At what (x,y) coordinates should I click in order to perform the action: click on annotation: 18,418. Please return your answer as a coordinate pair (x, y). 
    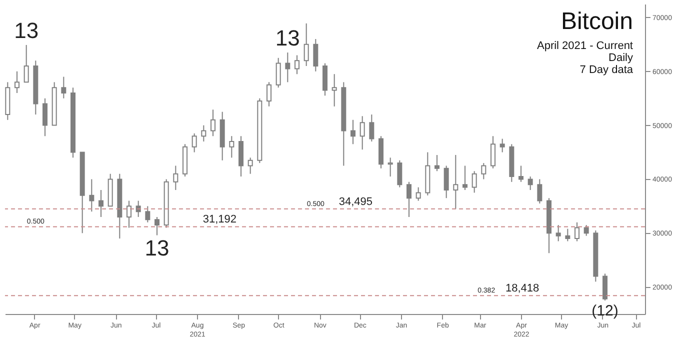
    Looking at the image, I should click on (523, 288).